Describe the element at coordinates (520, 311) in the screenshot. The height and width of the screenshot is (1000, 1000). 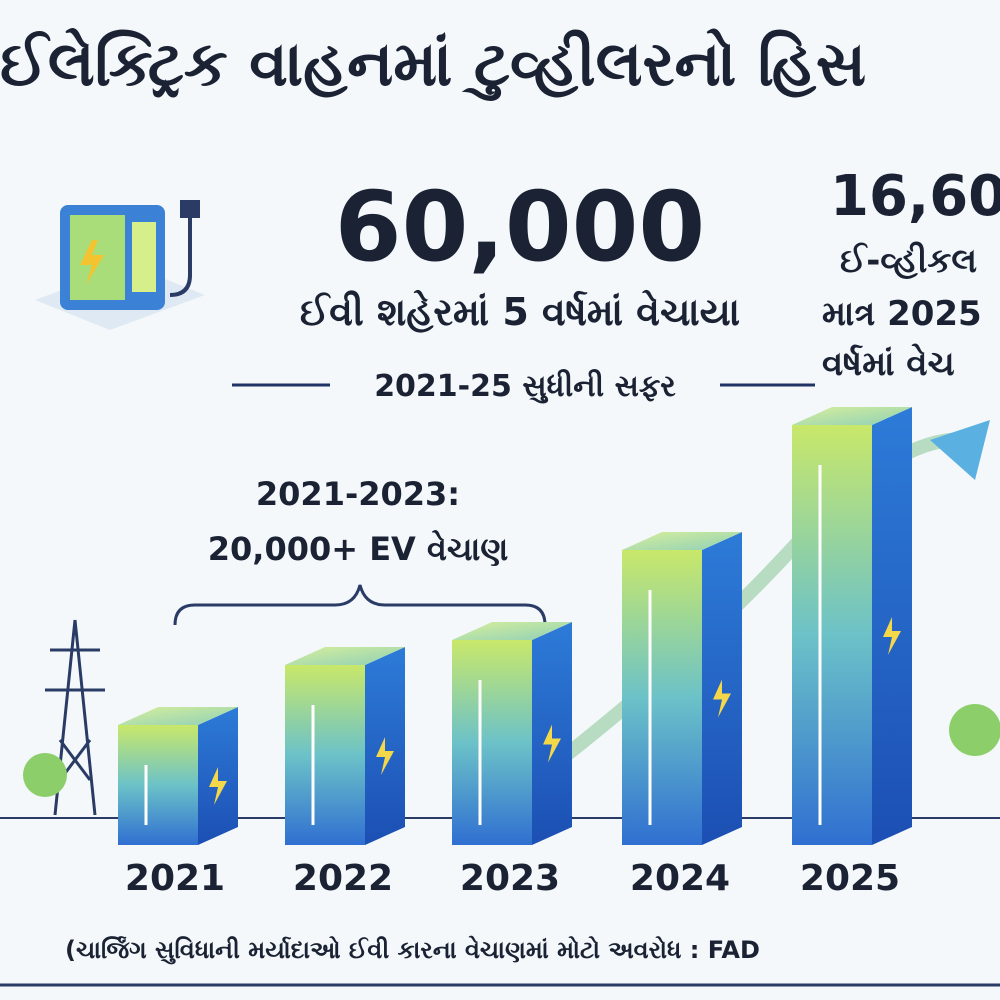
I see `headline-caption: ઈવી શહેરમાં 5 વર્ષમાં વેચાયા` at that location.